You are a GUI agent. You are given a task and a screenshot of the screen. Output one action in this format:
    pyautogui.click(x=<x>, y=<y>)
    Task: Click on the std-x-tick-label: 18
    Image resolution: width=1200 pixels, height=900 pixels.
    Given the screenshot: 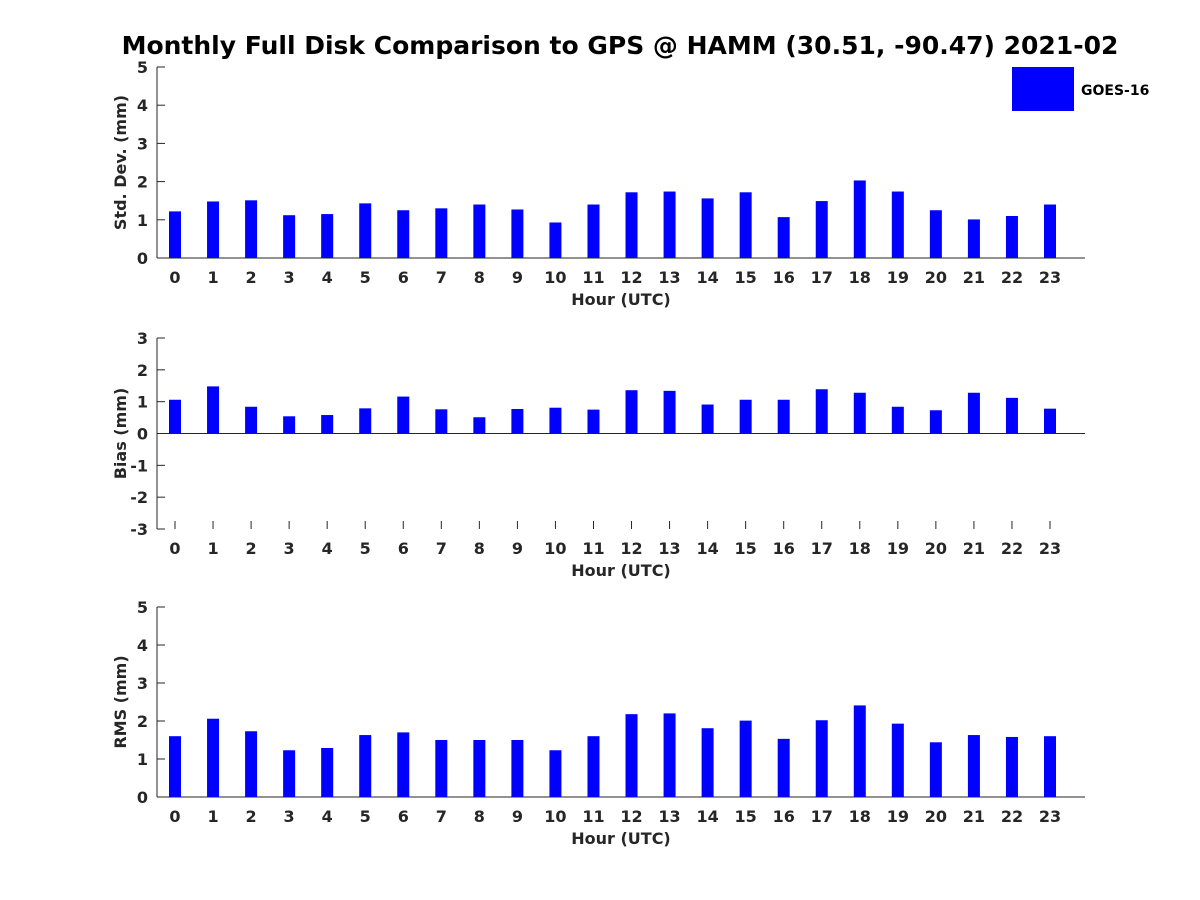 What is the action you would take?
    pyautogui.click(x=860, y=277)
    